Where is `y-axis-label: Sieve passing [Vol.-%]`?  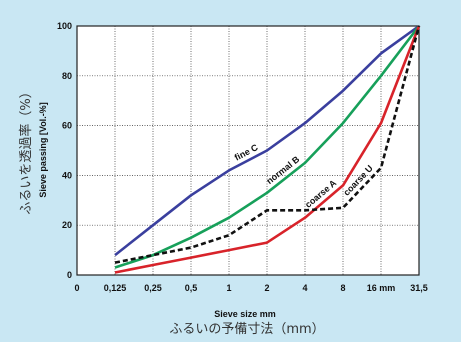 y-axis-label: Sieve passing [Vol.-%] is located at coordinates (43, 149).